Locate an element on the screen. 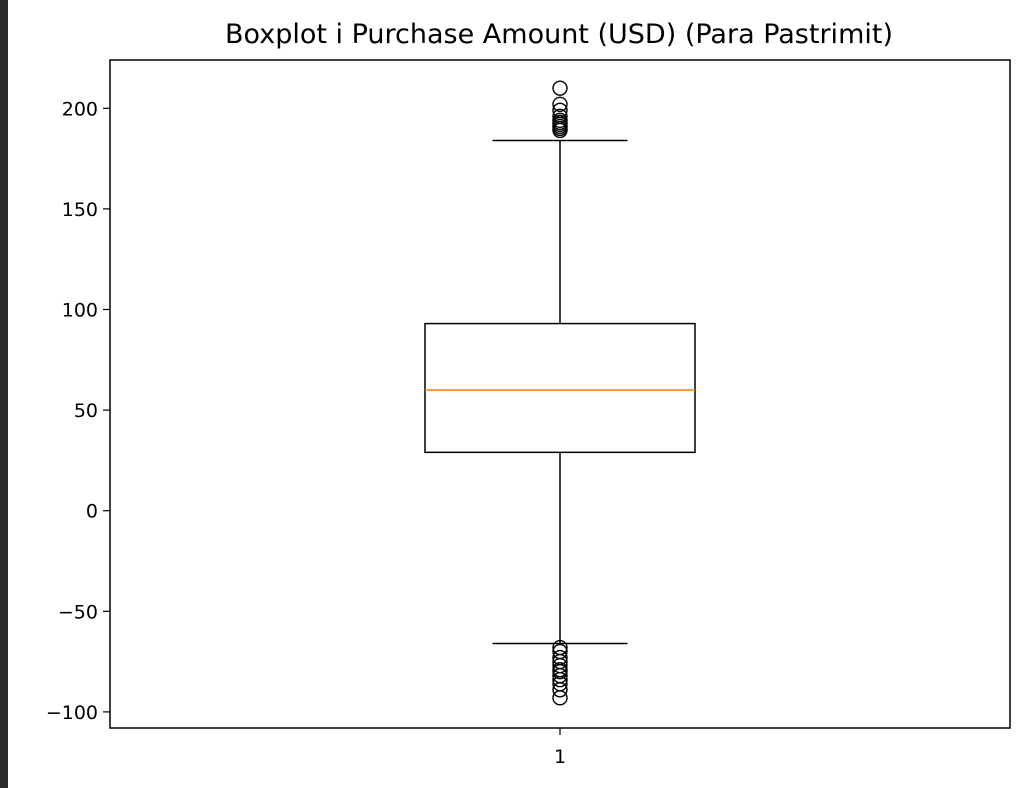 This screenshot has width=1026, height=788. y-tick-label: −100 is located at coordinates (72, 713).